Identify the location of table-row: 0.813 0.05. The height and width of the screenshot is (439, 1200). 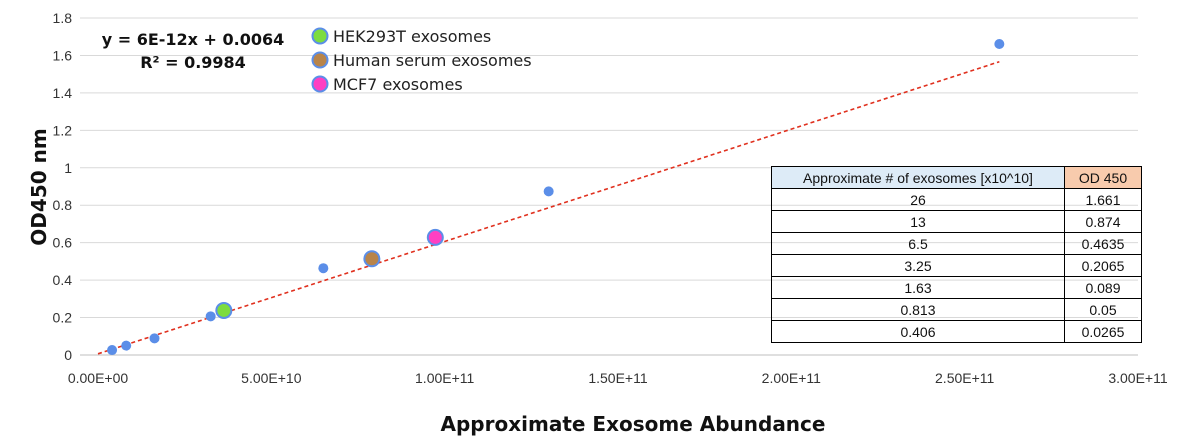
(956, 309).